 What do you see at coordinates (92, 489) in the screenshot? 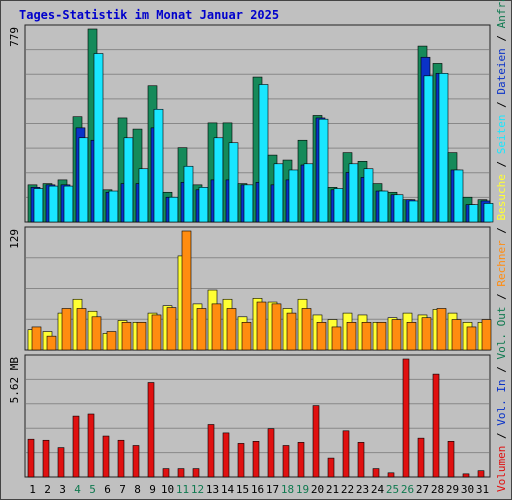
I see `x-label-day-5: 5` at bounding box center [92, 489].